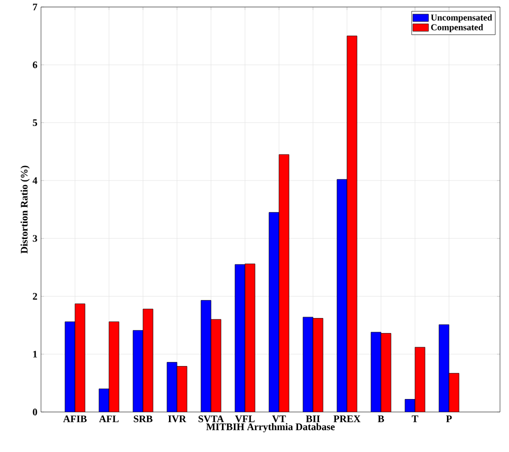 The image size is (509, 452). What do you see at coordinates (35, 354) in the screenshot?
I see `y-tick-label: 1` at bounding box center [35, 354].